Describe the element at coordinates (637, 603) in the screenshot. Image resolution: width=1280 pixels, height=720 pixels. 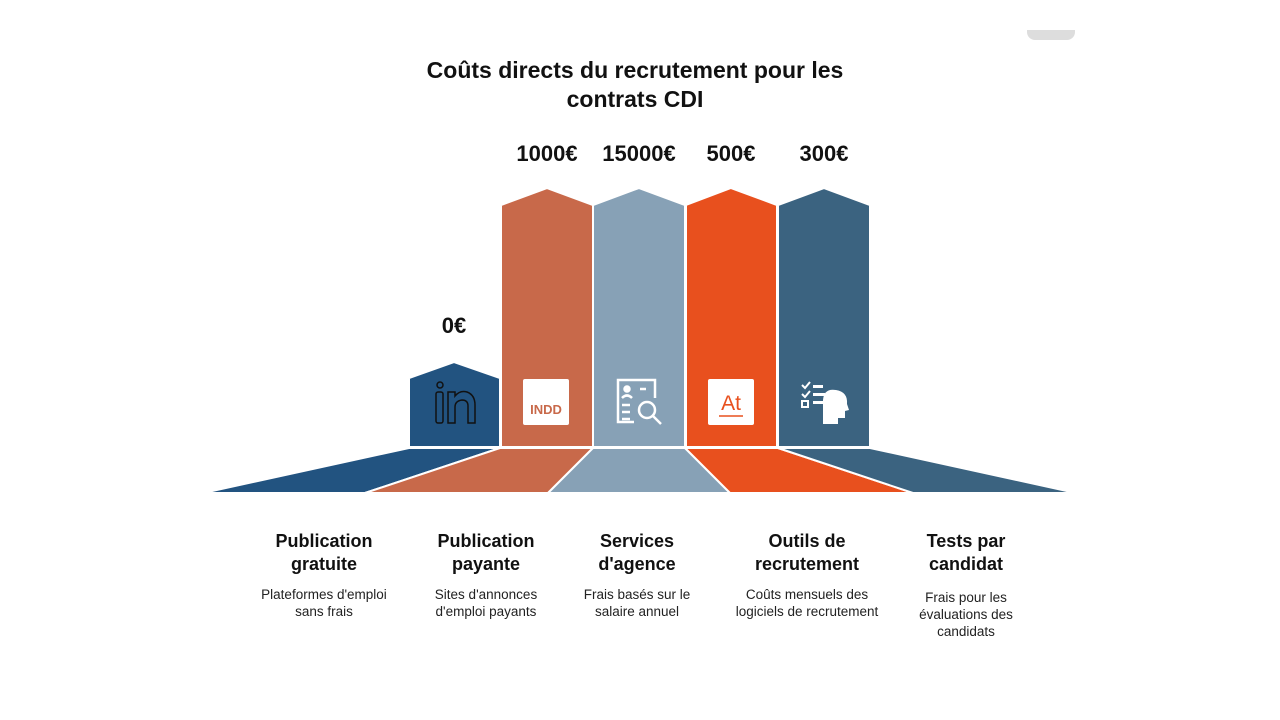
I see `category-description: Frais basés sur le salaire annuel` at that location.